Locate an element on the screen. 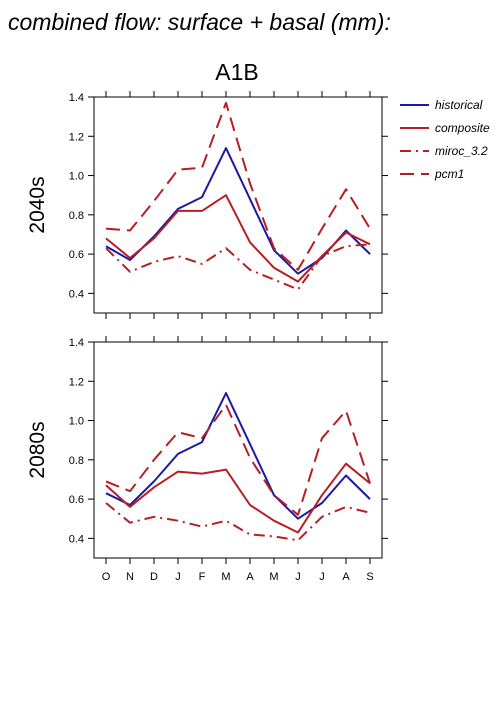  x-tick-label: D is located at coordinates (154, 577).